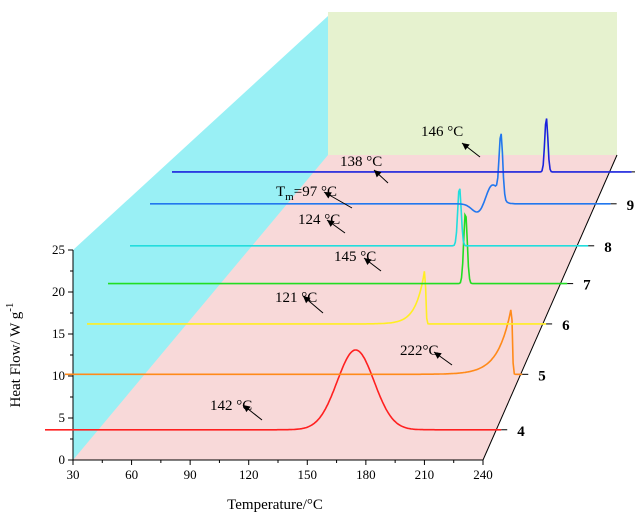 The image size is (635, 520). I want to click on y-tick-label: 0, so click(62, 459).